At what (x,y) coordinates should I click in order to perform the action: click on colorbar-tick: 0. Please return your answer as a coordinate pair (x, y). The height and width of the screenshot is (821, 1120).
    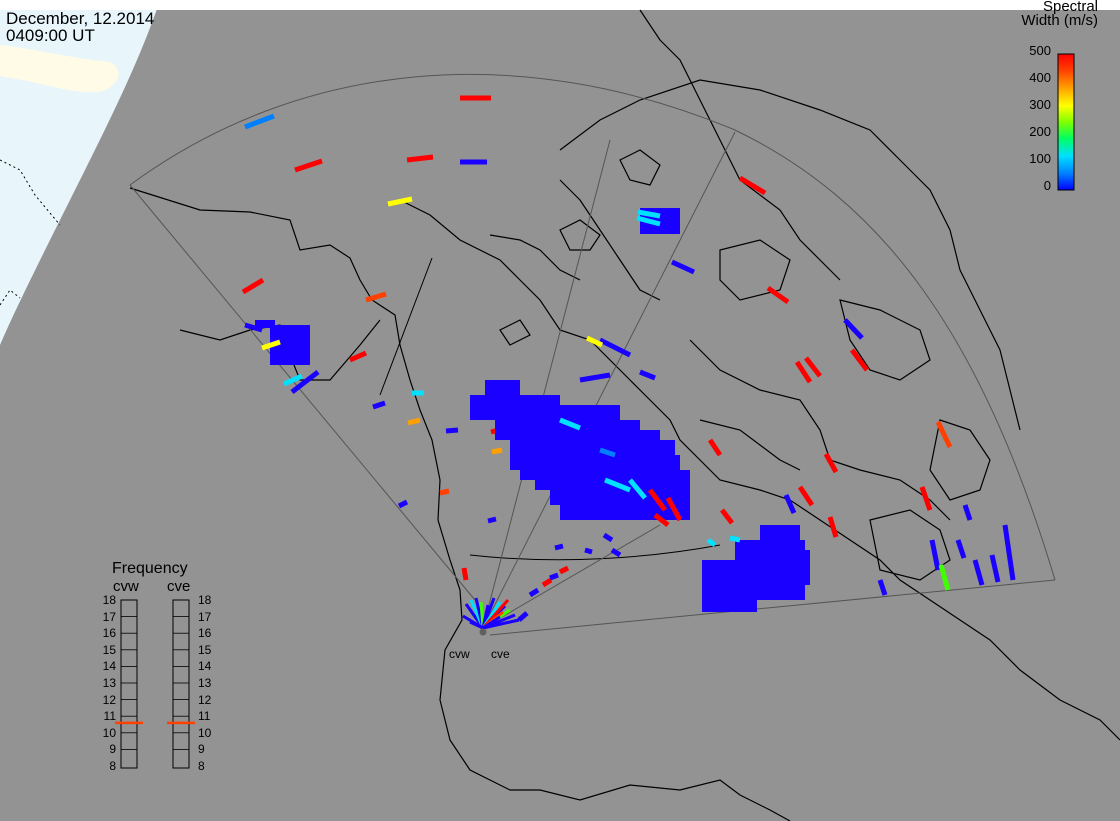
    Looking at the image, I should click on (1047, 185).